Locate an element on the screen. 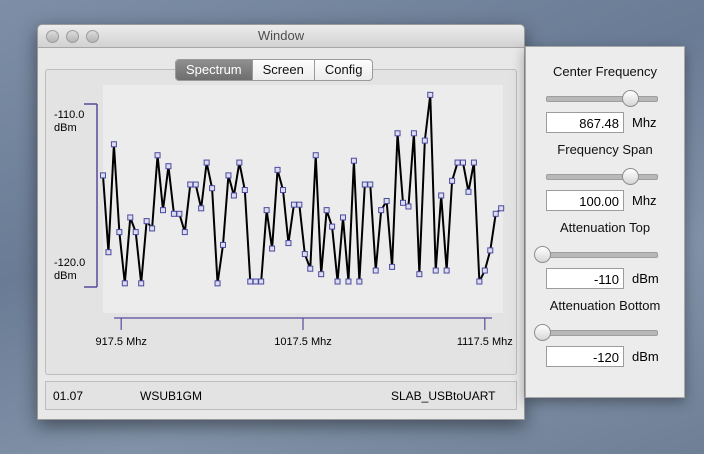 Image resolution: width=704 pixels, height=454 pixels. control-label: Attenuation Bottom is located at coordinates (605, 305).